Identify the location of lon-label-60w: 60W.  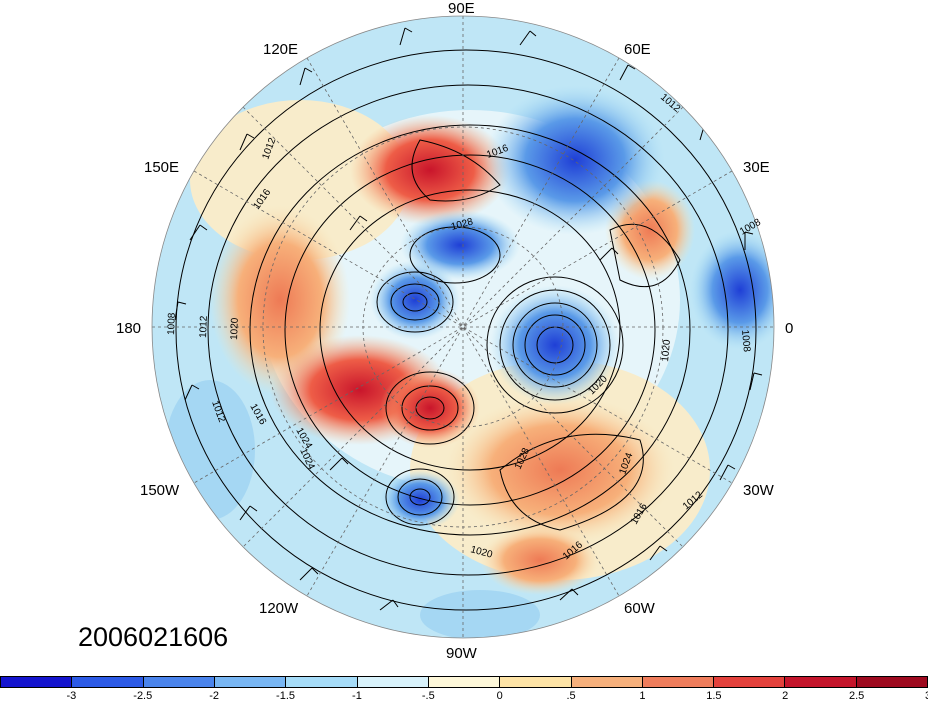
(639, 608).